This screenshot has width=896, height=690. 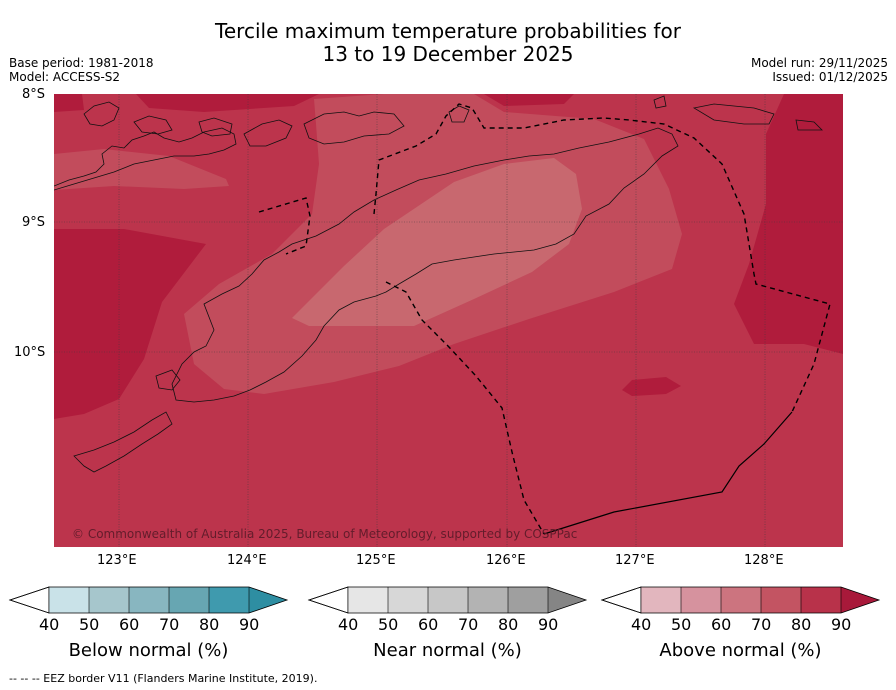 What do you see at coordinates (249, 624) in the screenshot?
I see `legend-below-tick: 90` at bounding box center [249, 624].